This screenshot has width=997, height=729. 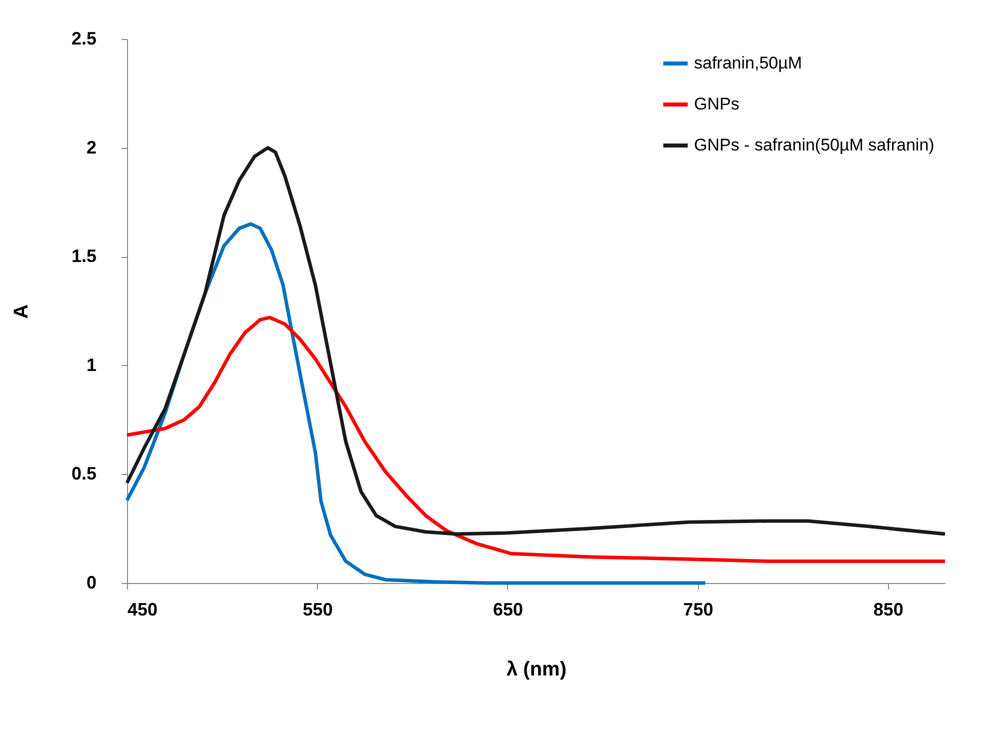 I want to click on y-axis-title: A, so click(x=21, y=311).